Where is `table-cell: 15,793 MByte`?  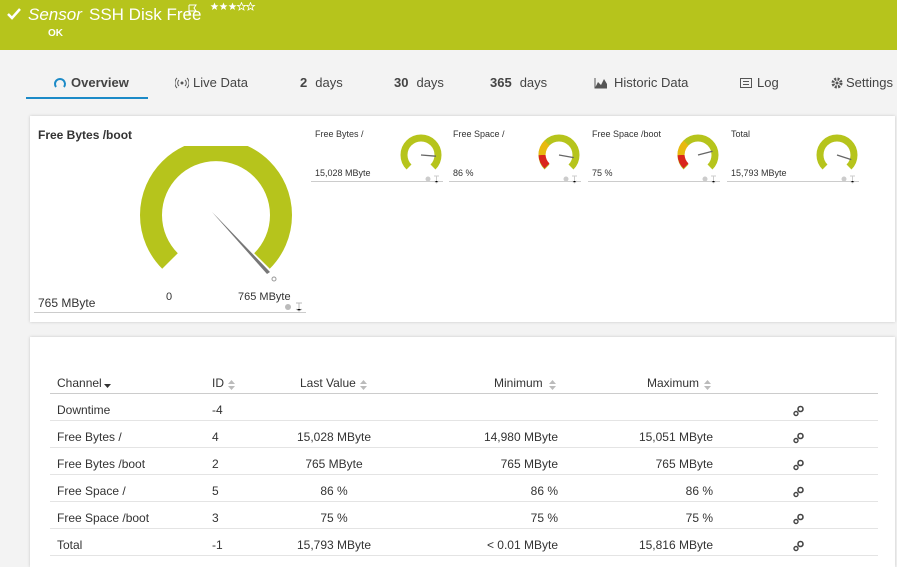 table-cell: 15,793 MByte is located at coordinates (334, 545).